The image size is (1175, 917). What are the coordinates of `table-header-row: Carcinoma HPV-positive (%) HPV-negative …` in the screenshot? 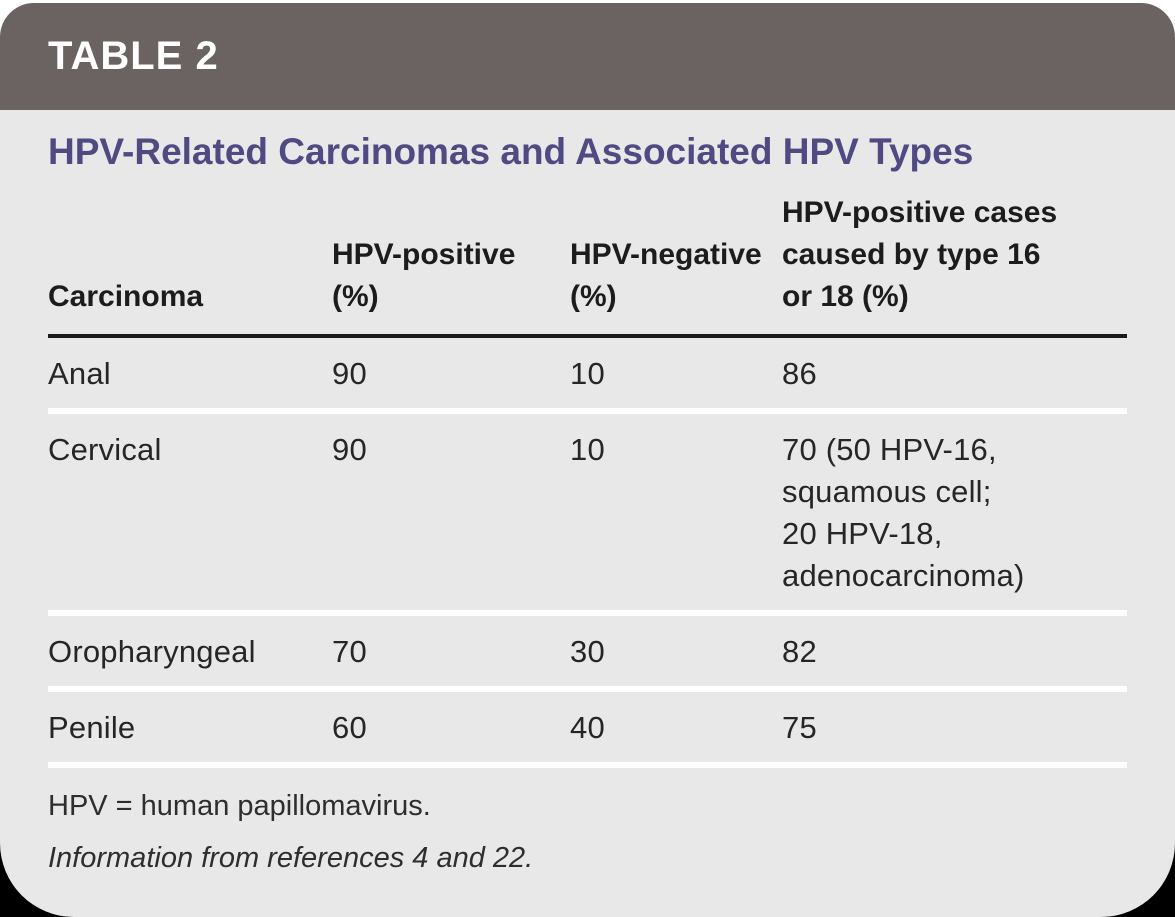 It's located at (587, 265).